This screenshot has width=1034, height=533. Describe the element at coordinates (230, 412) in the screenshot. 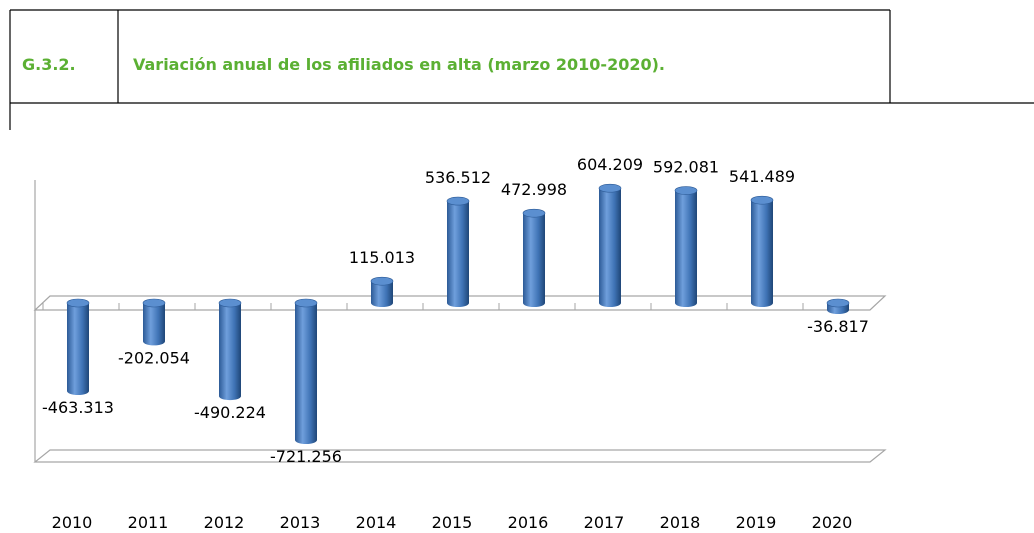

I see `value-label: -490.224` at that location.